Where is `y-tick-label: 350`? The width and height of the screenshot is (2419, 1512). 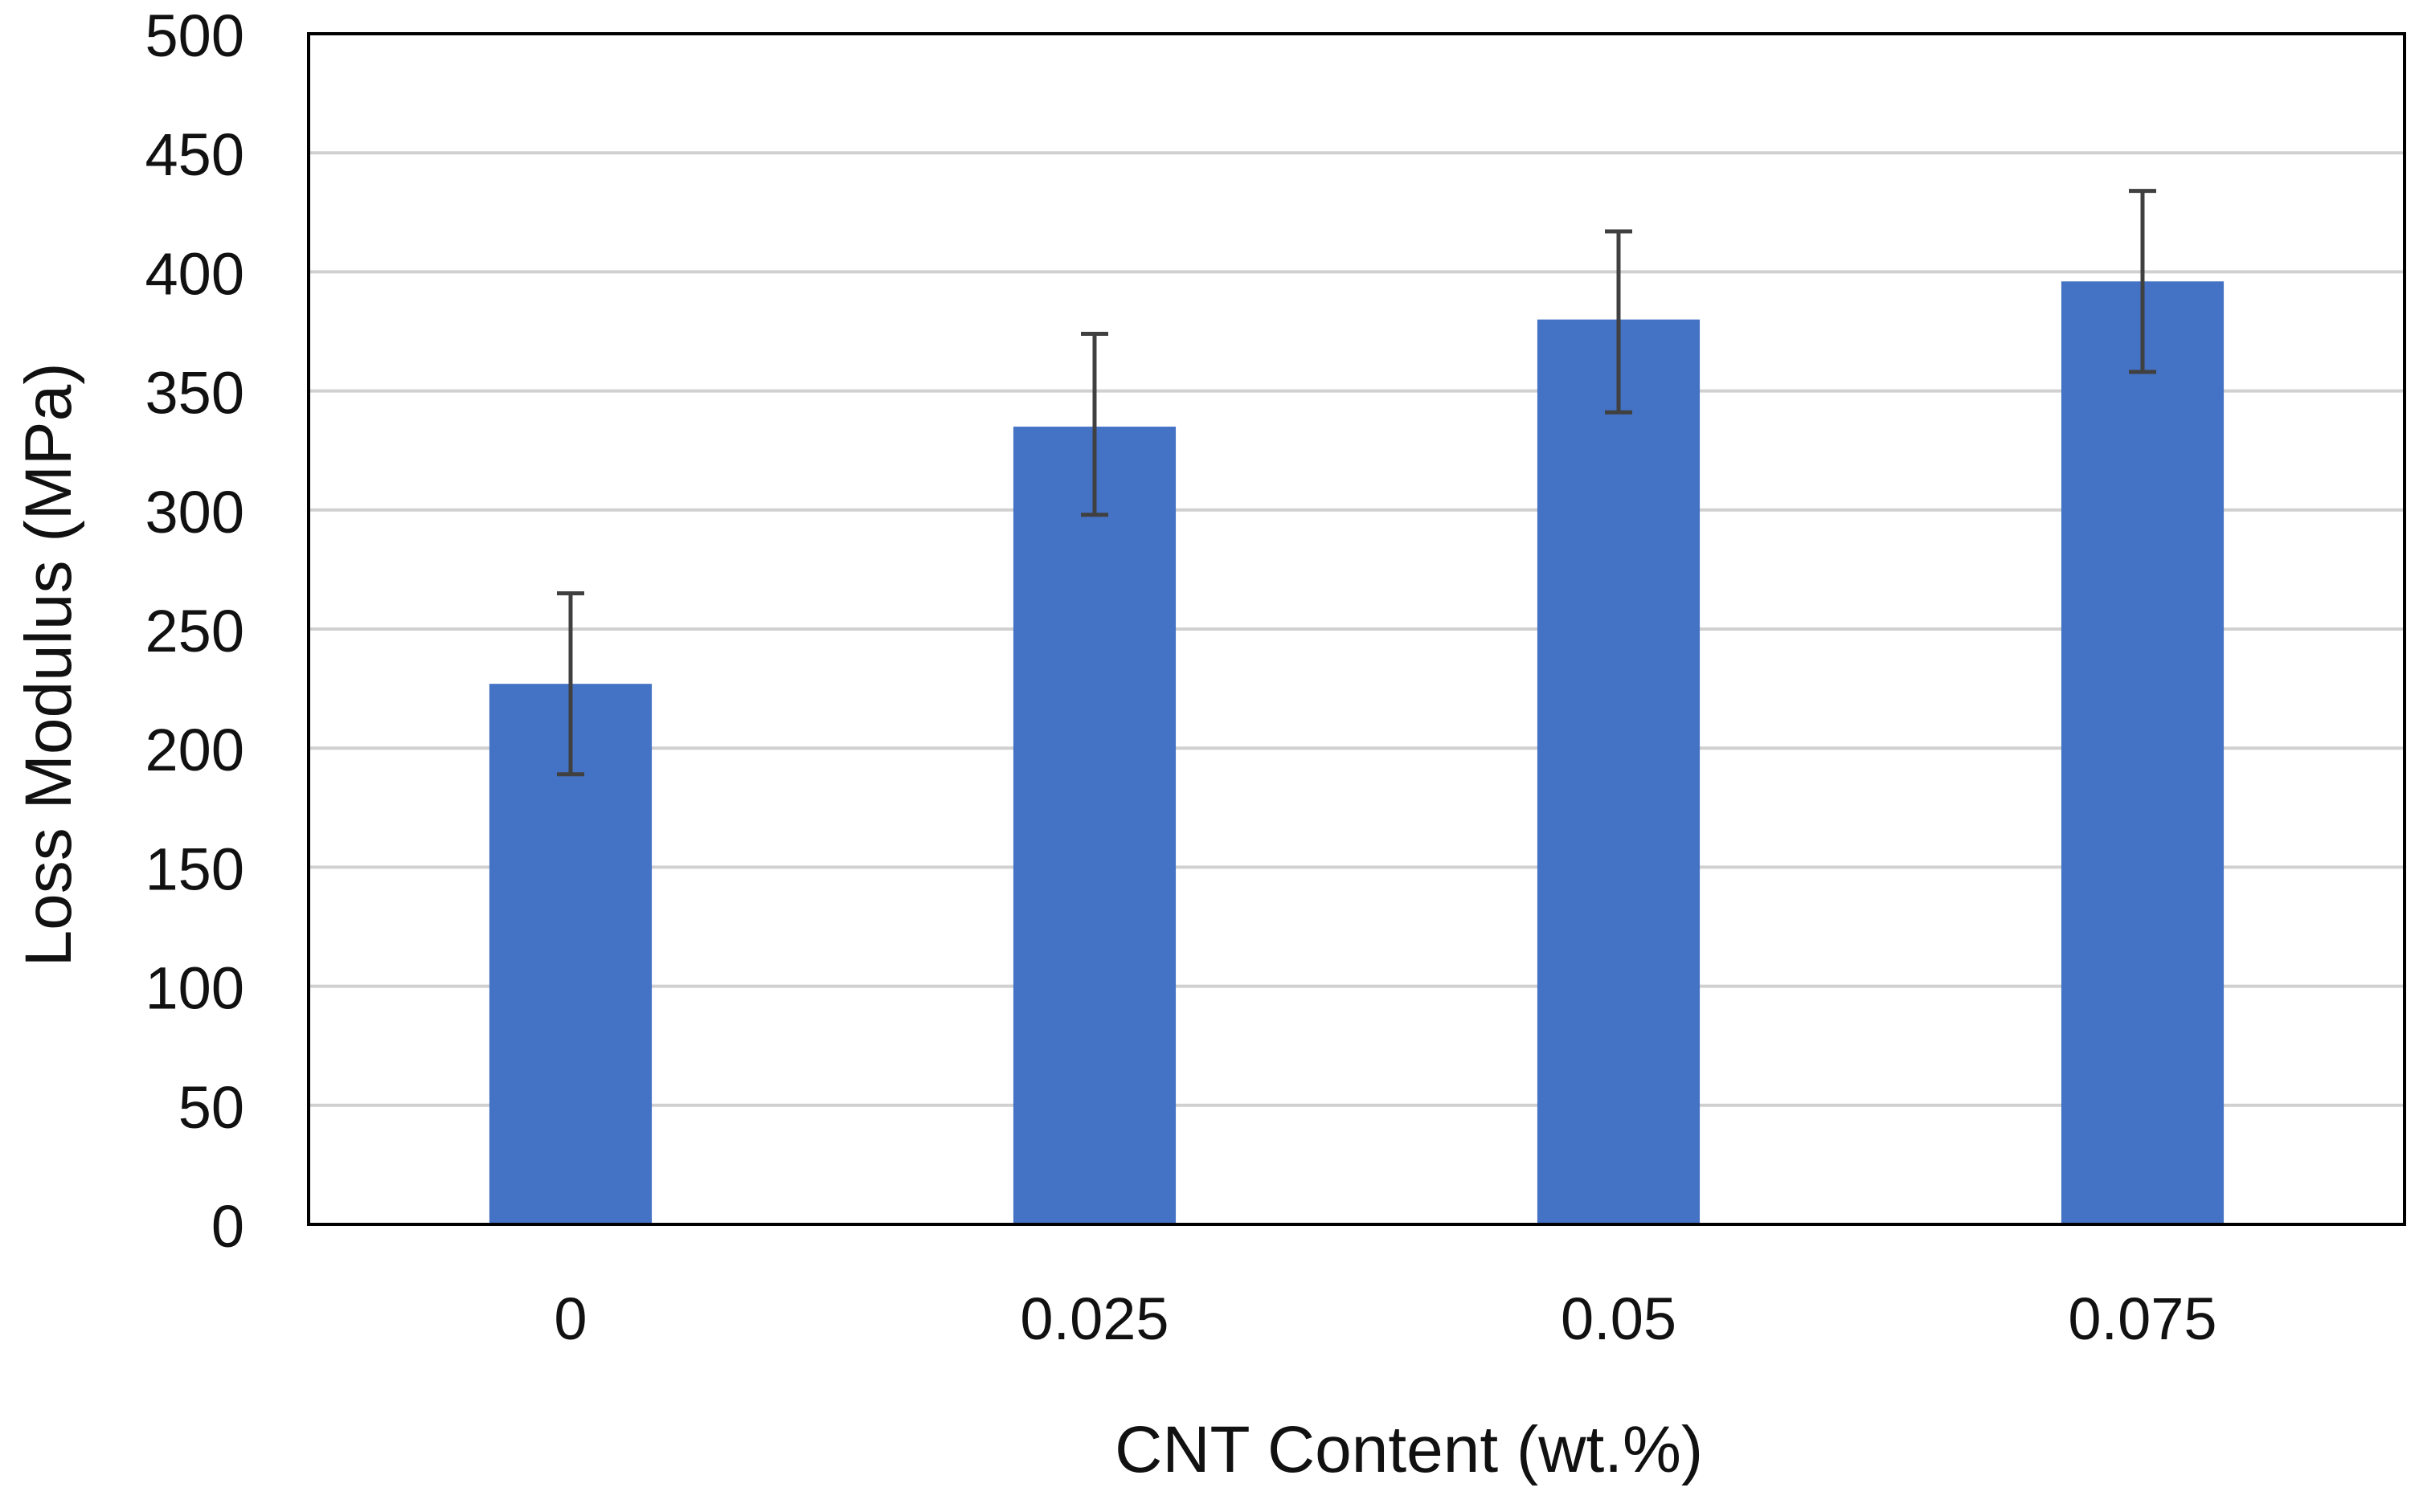
y-tick-label: 350 is located at coordinates (194, 393).